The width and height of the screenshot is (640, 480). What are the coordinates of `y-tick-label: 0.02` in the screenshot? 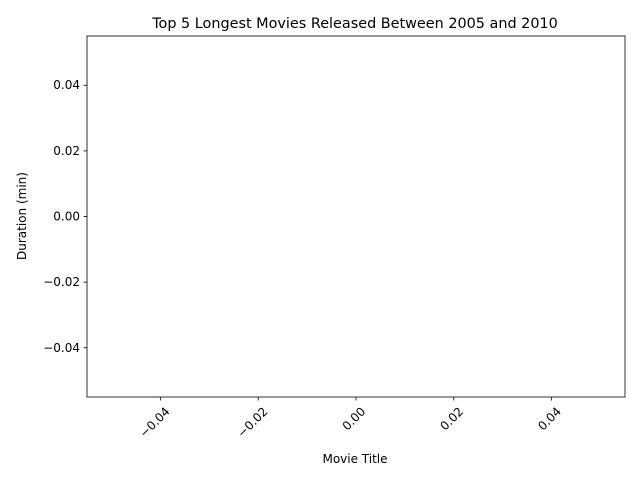 It's located at (66, 151).